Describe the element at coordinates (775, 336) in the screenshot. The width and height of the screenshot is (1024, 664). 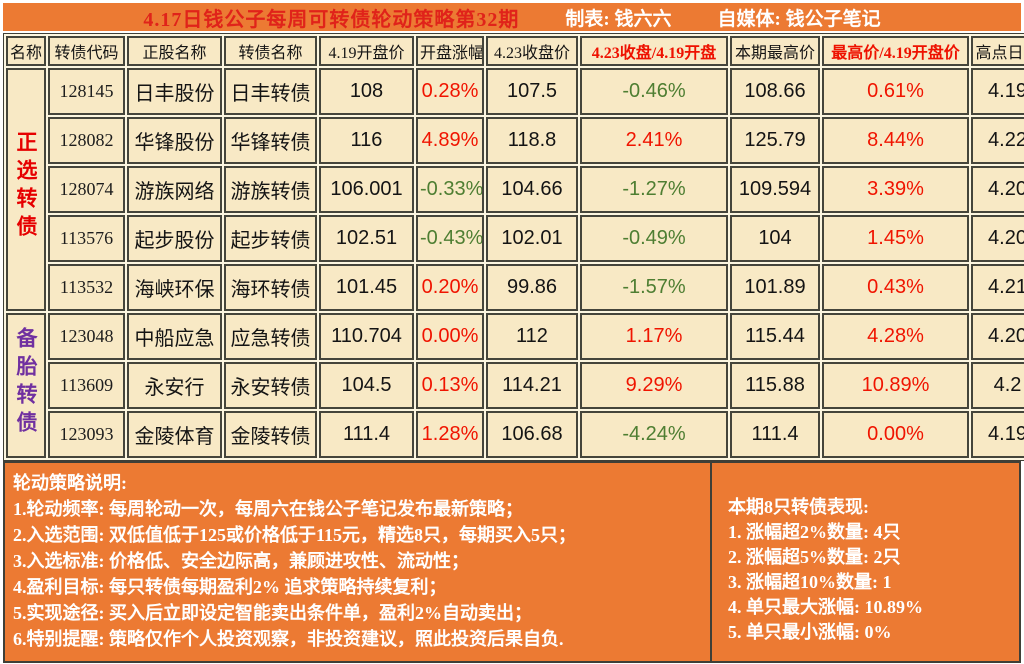
I see `cell-high-price: 115.44` at that location.